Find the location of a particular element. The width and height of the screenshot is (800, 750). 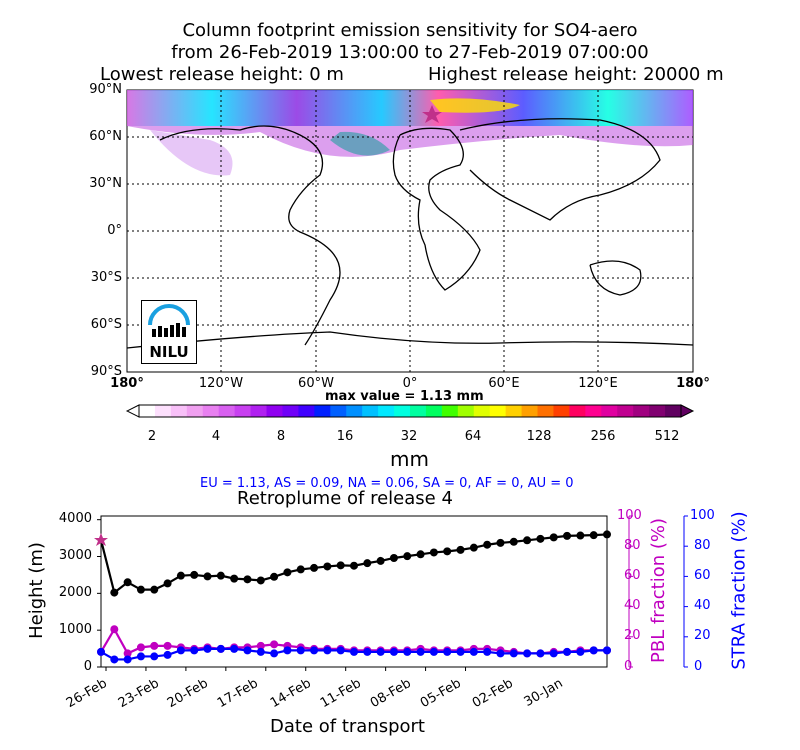

y-tick-label: 3000 is located at coordinates (75, 555).